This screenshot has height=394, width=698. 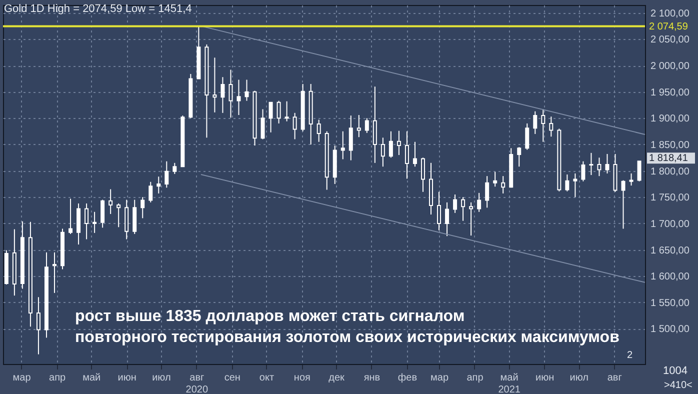 What do you see at coordinates (670, 145) in the screenshot?
I see `y-tick-label: 1 850,00` at bounding box center [670, 145].